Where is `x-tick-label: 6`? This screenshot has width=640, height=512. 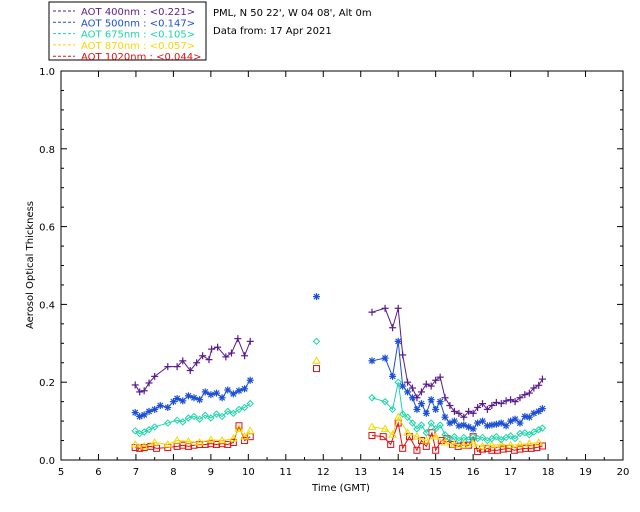
x-tick-label: 6 is located at coordinates (98, 472).